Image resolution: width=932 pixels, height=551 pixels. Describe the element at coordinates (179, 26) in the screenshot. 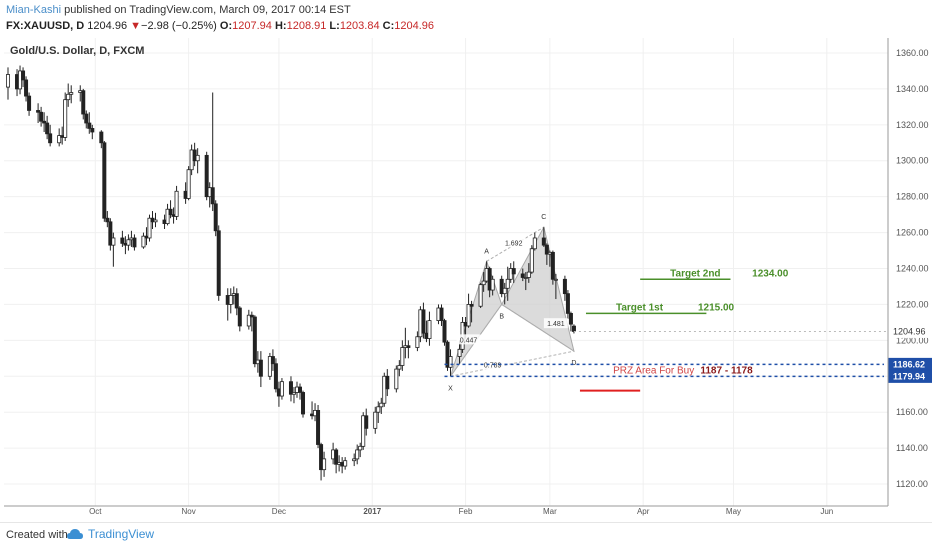

I see `price-change: −2.98 (−0.25%)` at that location.